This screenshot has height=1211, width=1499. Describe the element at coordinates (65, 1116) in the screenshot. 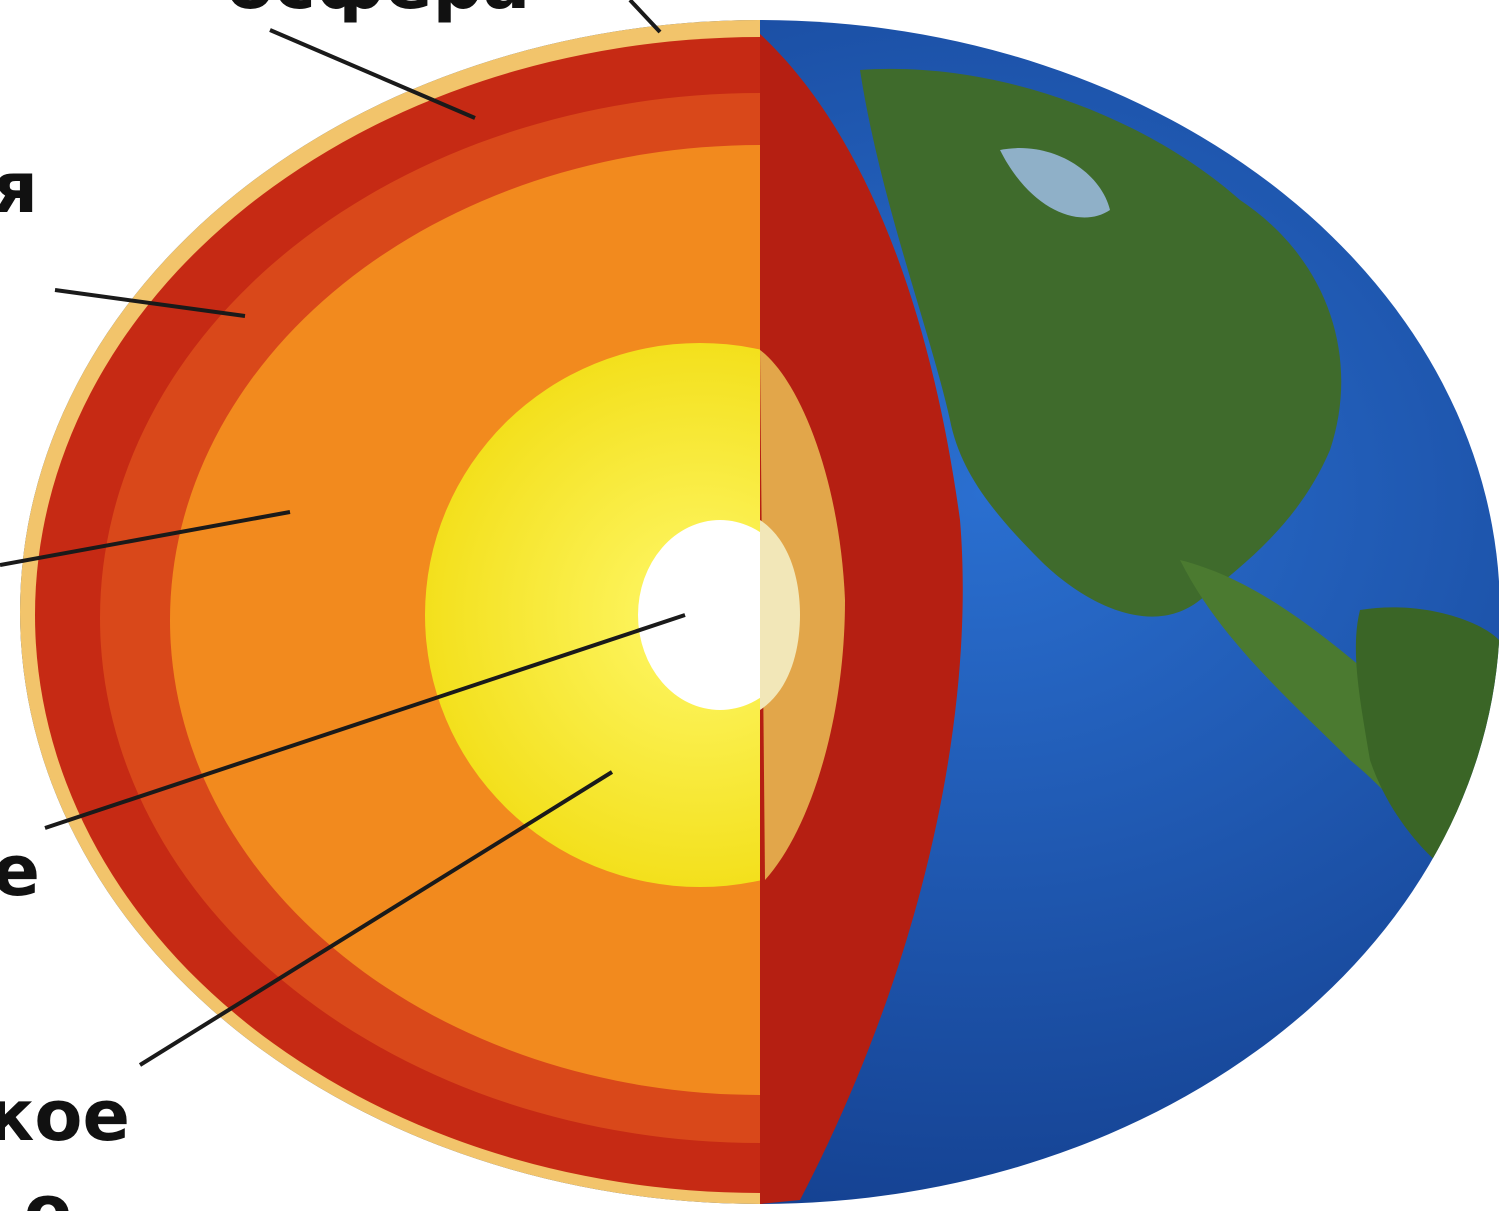

I see `label: кое` at that location.